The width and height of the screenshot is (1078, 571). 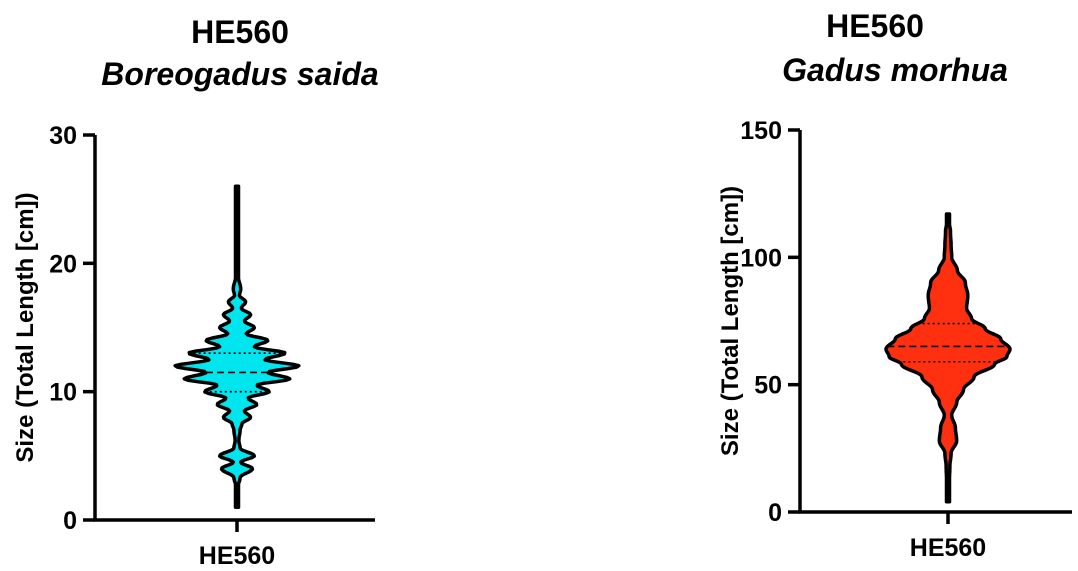 What do you see at coordinates (761, 131) in the screenshot?
I see `y-tick-label: 150` at bounding box center [761, 131].